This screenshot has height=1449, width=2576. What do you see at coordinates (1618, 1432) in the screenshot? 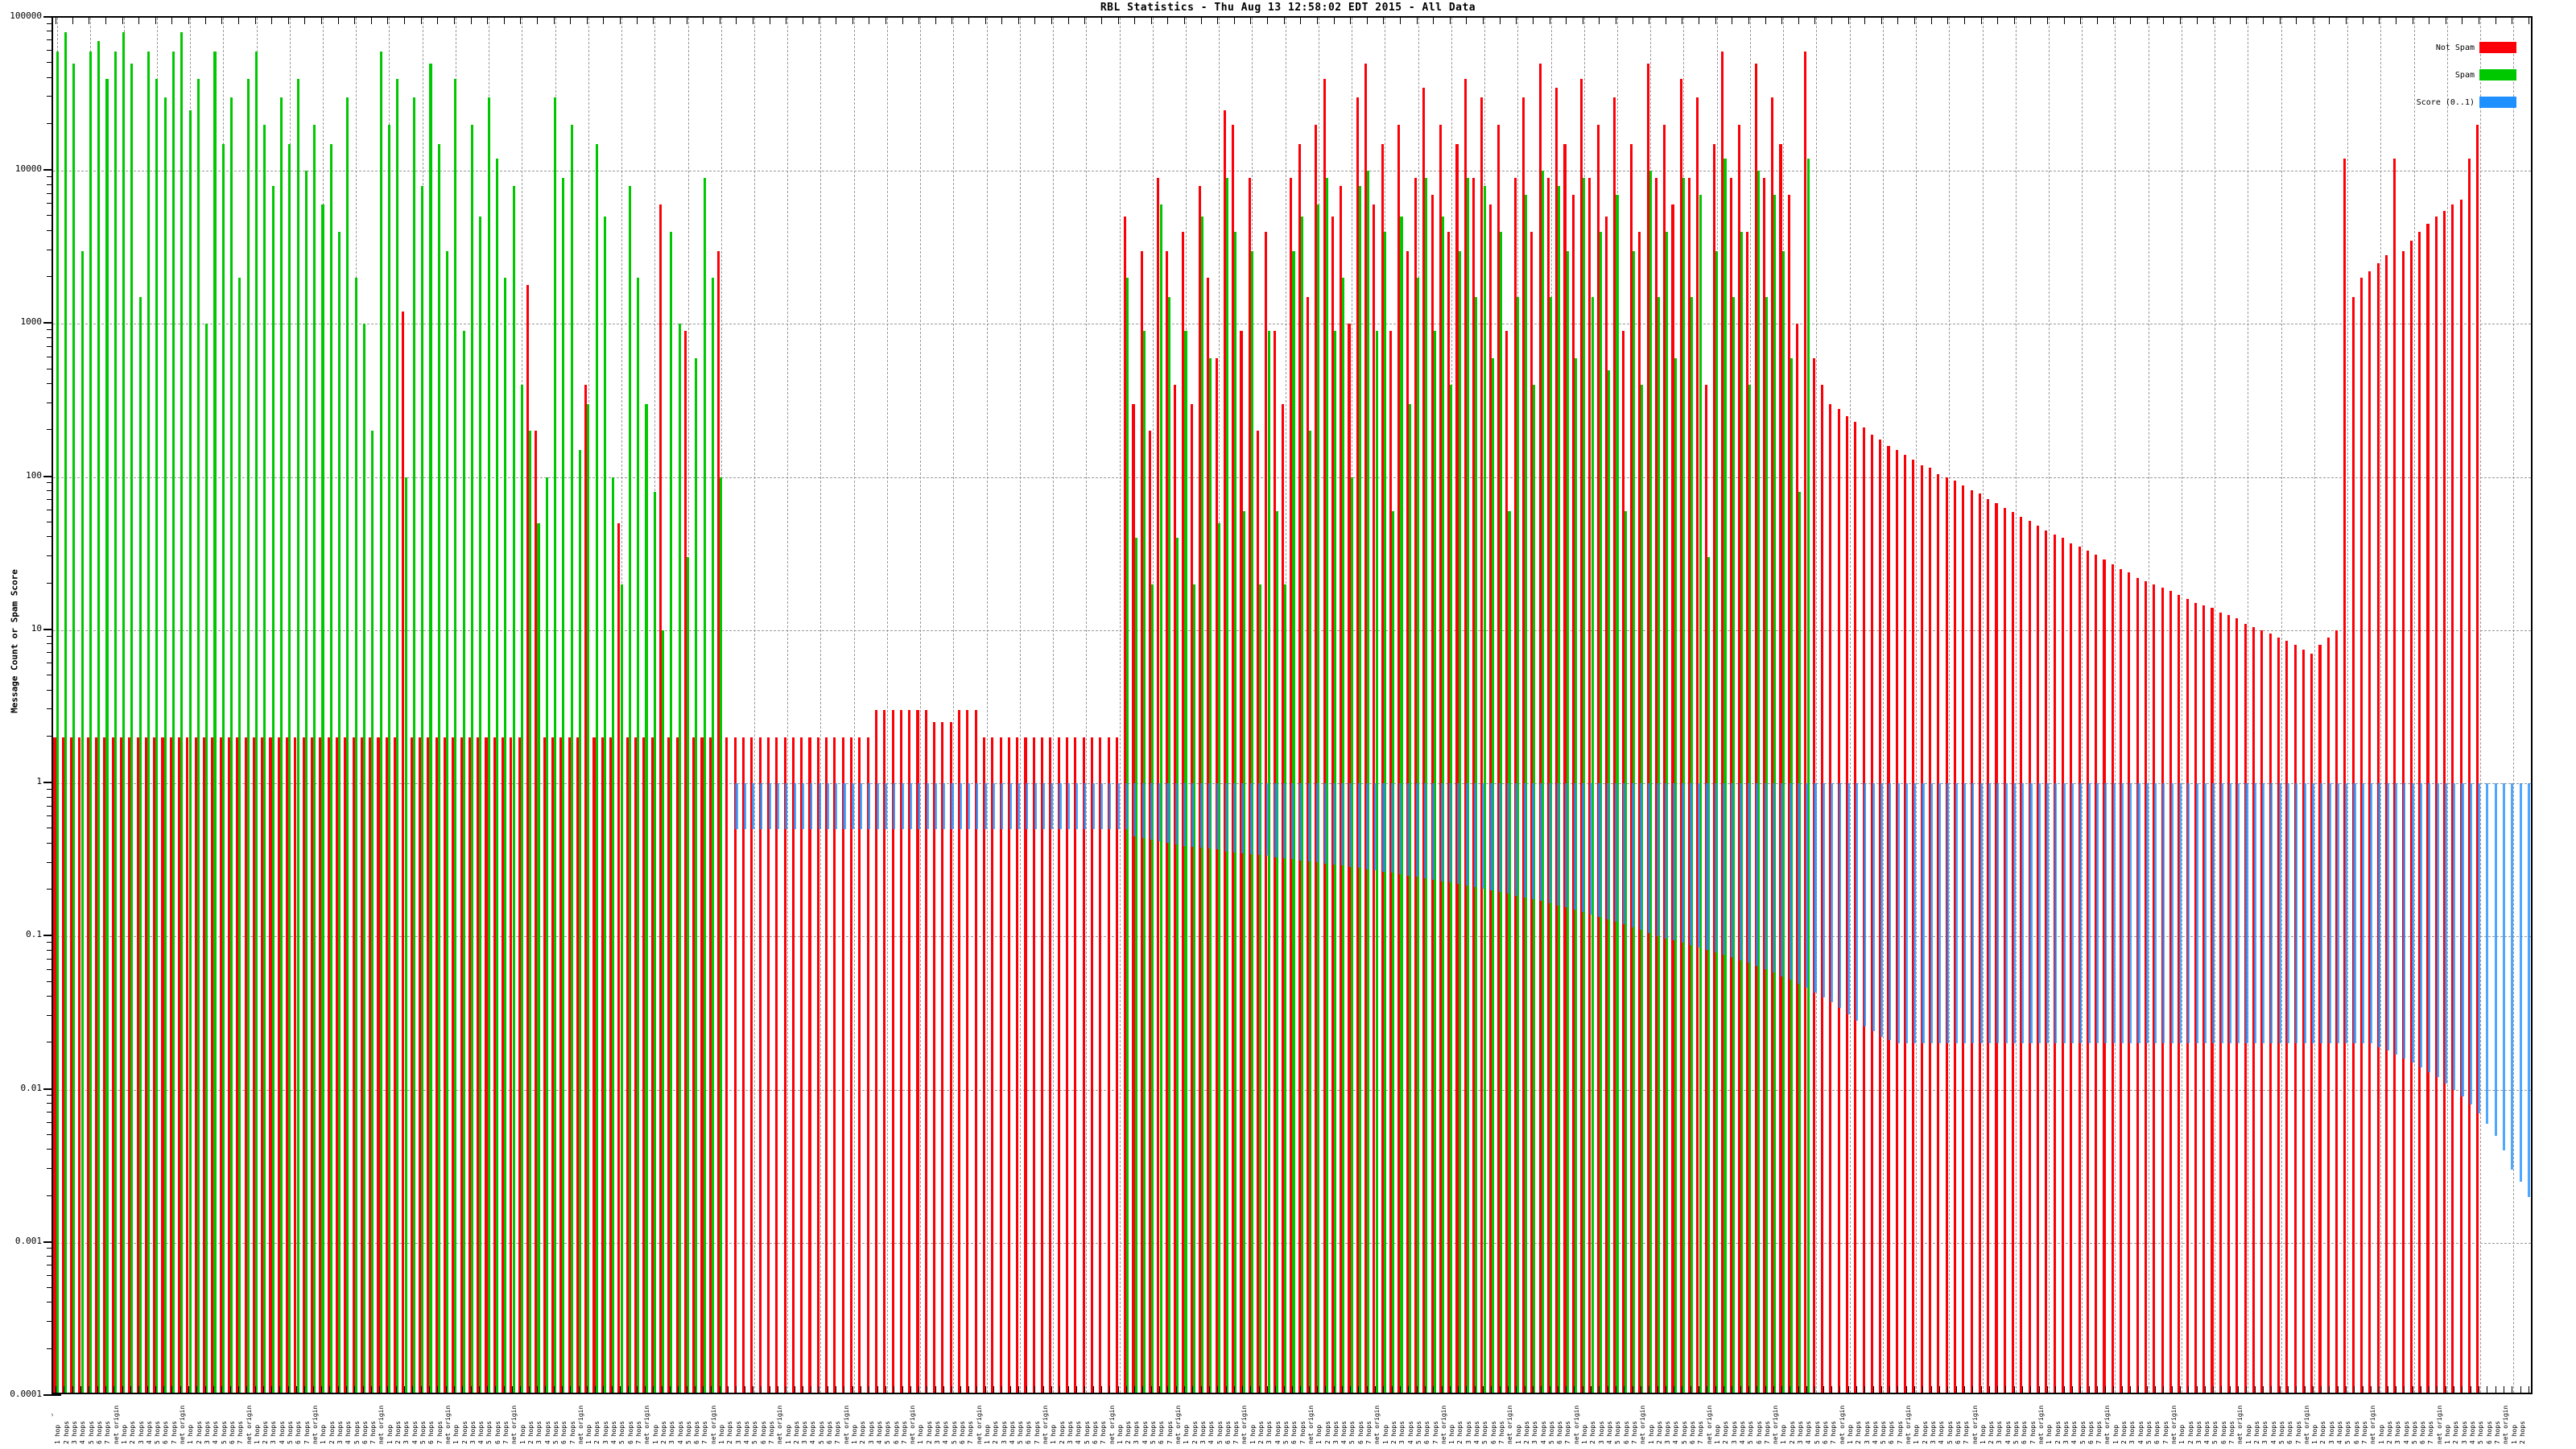
I see `x-axis-tick-label: 5 hops` at bounding box center [1618, 1432].